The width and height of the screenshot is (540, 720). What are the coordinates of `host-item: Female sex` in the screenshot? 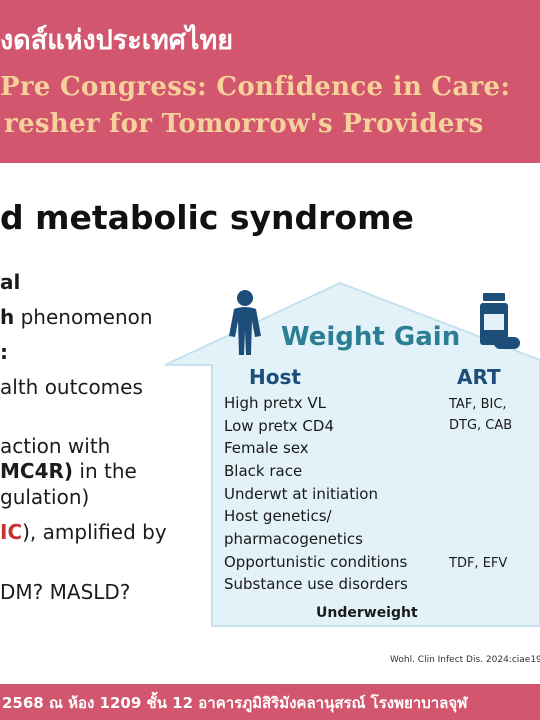 It's located at (266, 448).